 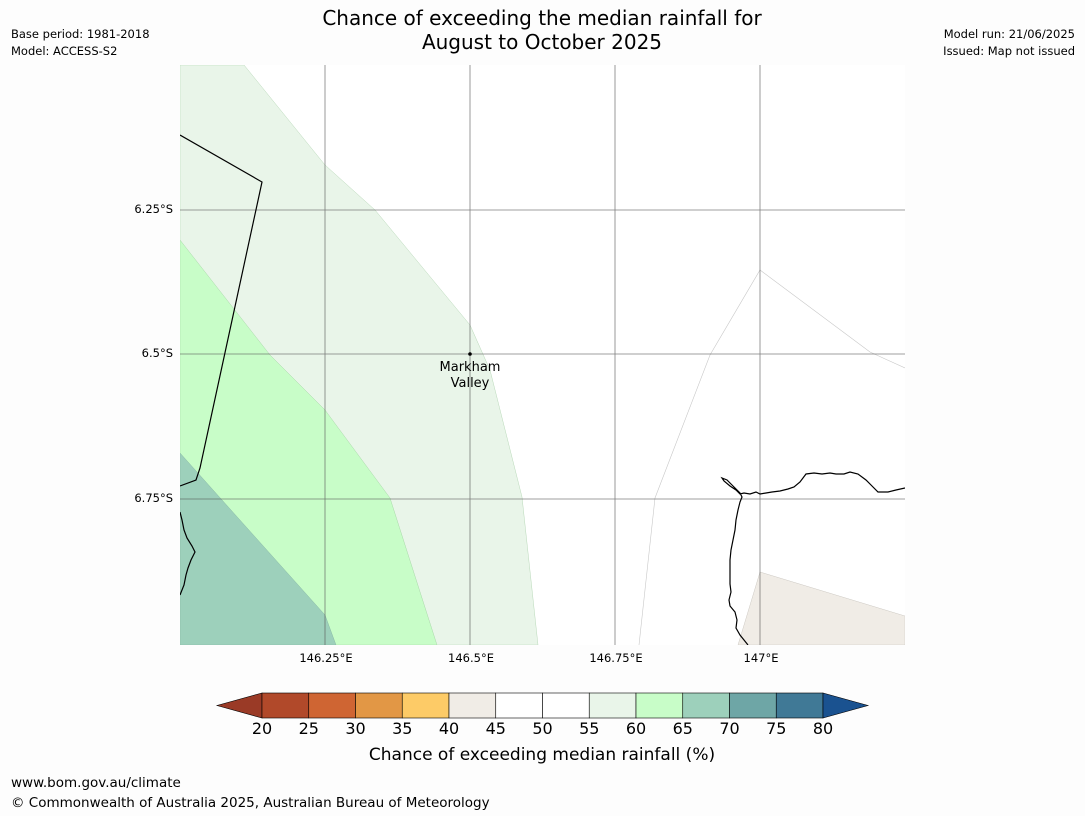 What do you see at coordinates (589, 728) in the screenshot?
I see `colorbar-tick-label: 55` at bounding box center [589, 728].